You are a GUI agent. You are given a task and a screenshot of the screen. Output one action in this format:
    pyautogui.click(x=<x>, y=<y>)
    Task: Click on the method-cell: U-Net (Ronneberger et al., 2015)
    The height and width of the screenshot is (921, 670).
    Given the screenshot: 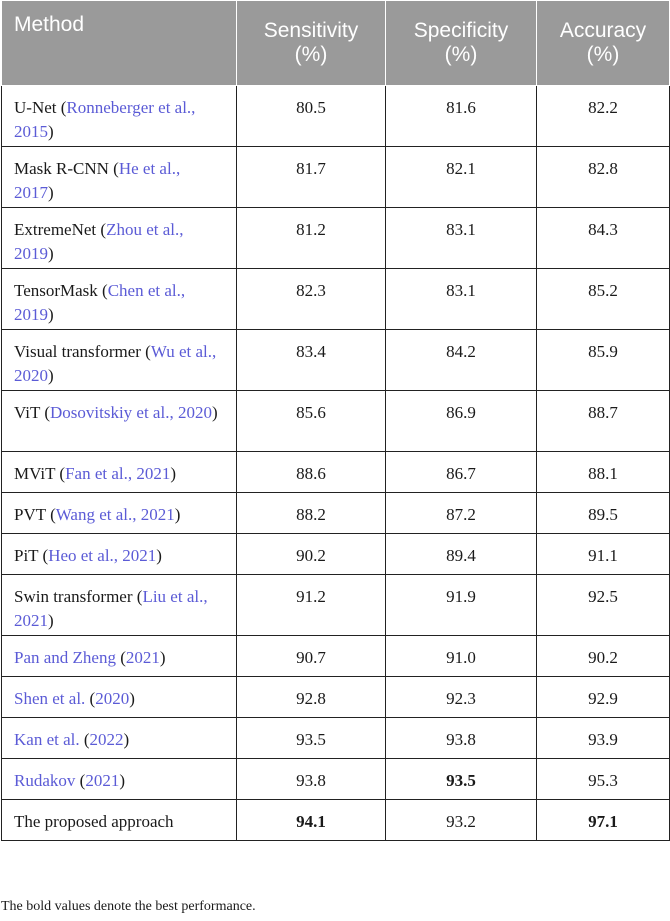 What is the action you would take?
    pyautogui.click(x=119, y=116)
    